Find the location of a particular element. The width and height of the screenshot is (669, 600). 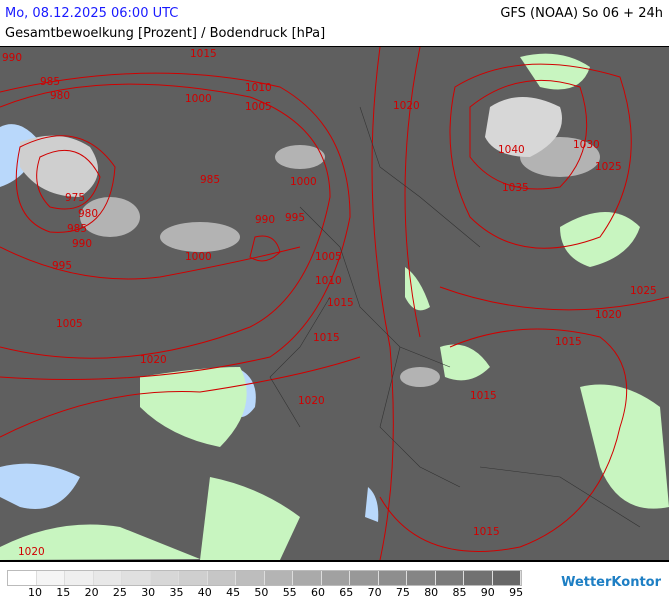

legend-label: 40 is located at coordinates (204, 592).